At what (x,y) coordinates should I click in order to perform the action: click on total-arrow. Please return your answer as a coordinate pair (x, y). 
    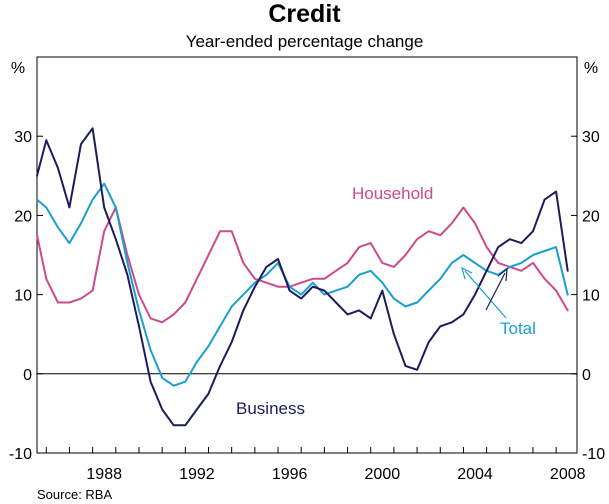
    Looking at the image, I should click on (484, 292).